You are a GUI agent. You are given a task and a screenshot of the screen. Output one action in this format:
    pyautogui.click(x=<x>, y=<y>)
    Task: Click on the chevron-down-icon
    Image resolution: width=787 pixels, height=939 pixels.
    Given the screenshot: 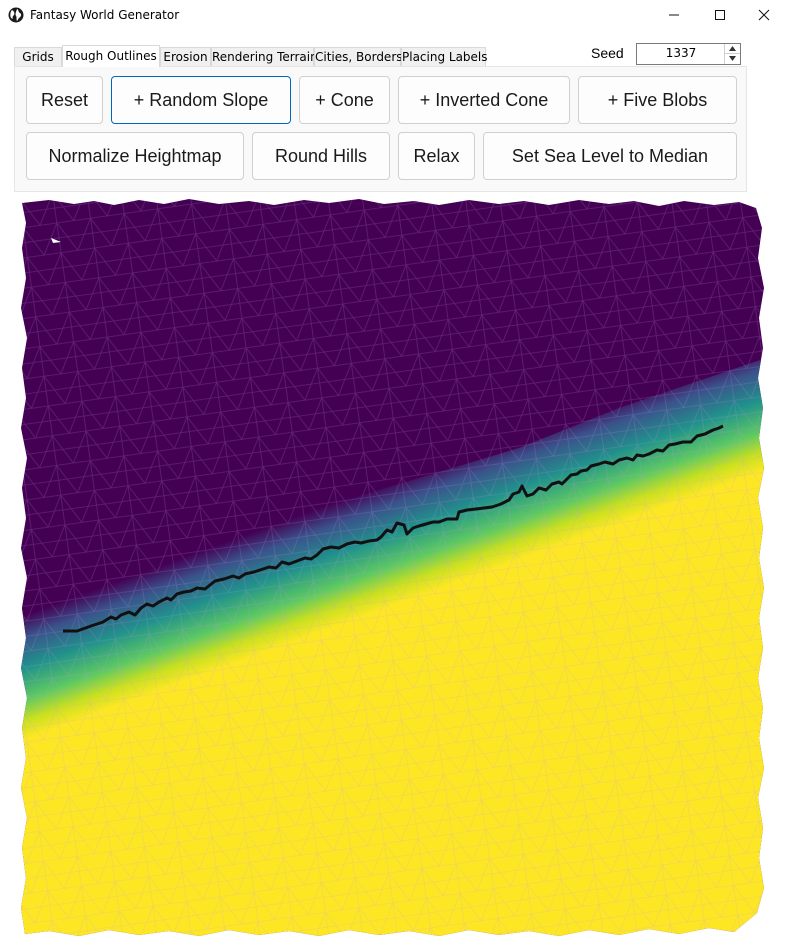 What is the action you would take?
    pyautogui.click(x=732, y=58)
    